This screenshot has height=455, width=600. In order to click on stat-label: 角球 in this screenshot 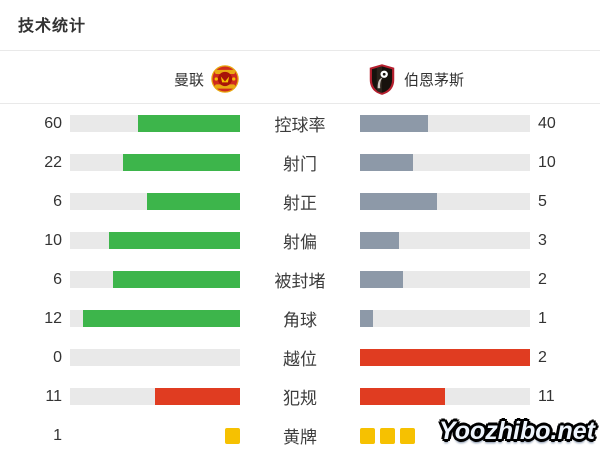, I will do `click(300, 320)`.